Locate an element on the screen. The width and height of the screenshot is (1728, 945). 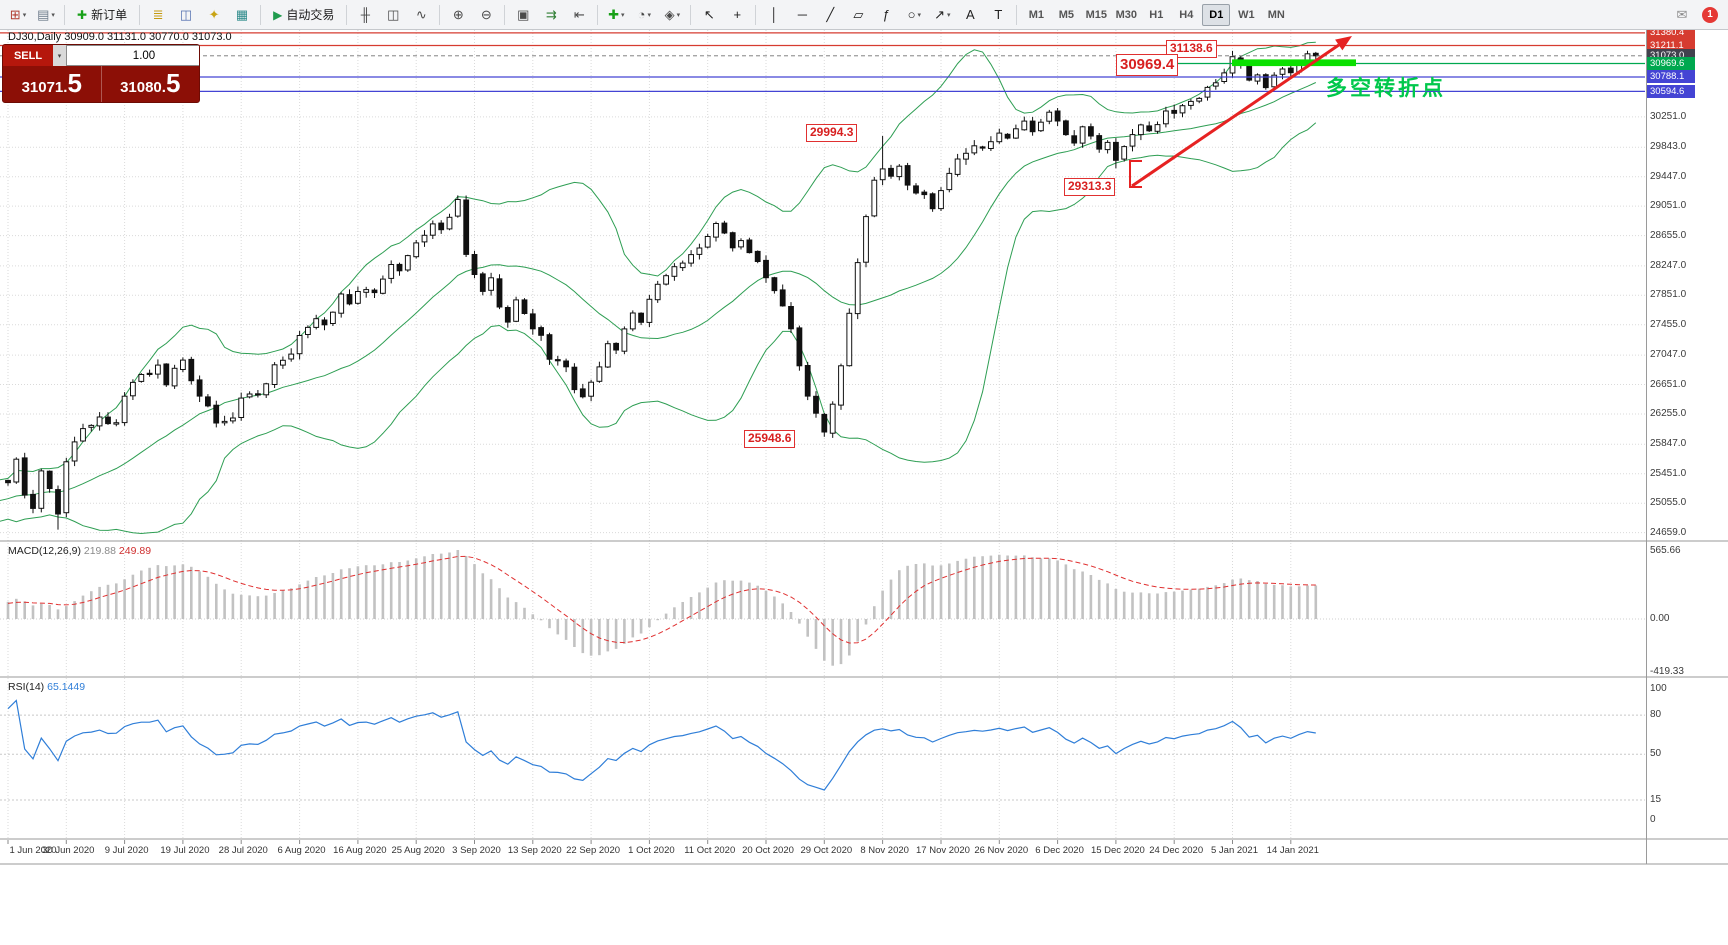
messages-icon: ✉ is located at coordinates (1682, 14).